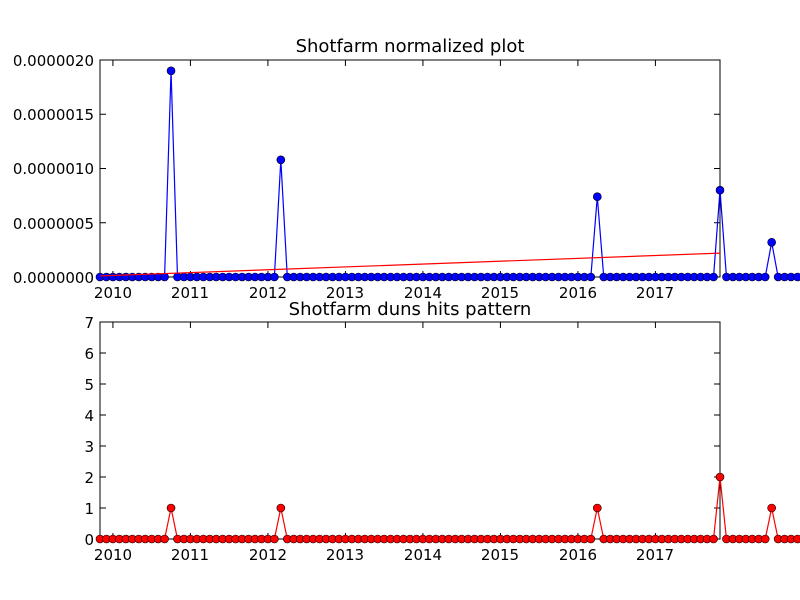  What do you see at coordinates (410, 264) in the screenshot?
I see `trend-line` at bounding box center [410, 264].